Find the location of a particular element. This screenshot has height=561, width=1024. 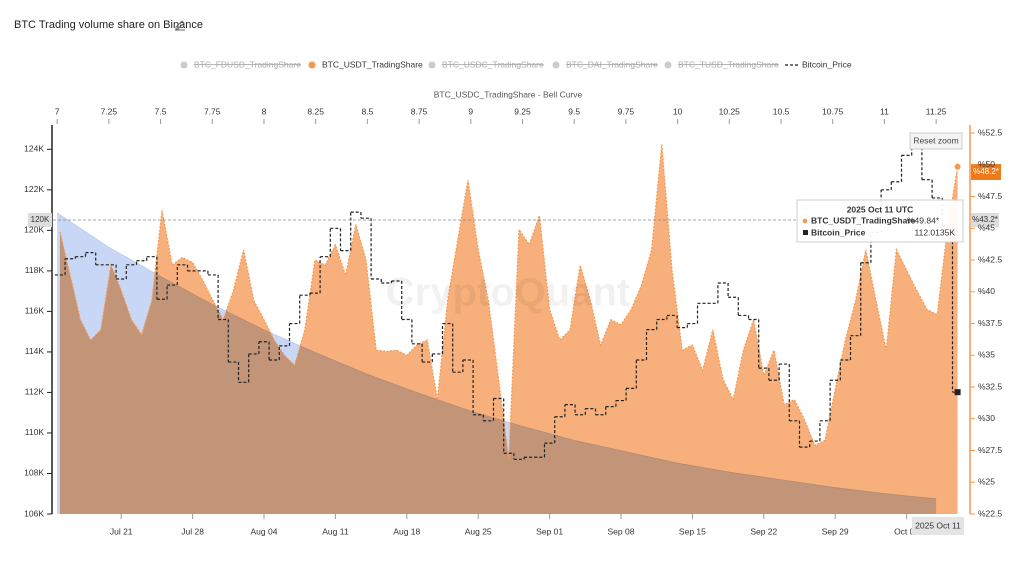

x-tick-label: Sep 22 is located at coordinates (763, 531).